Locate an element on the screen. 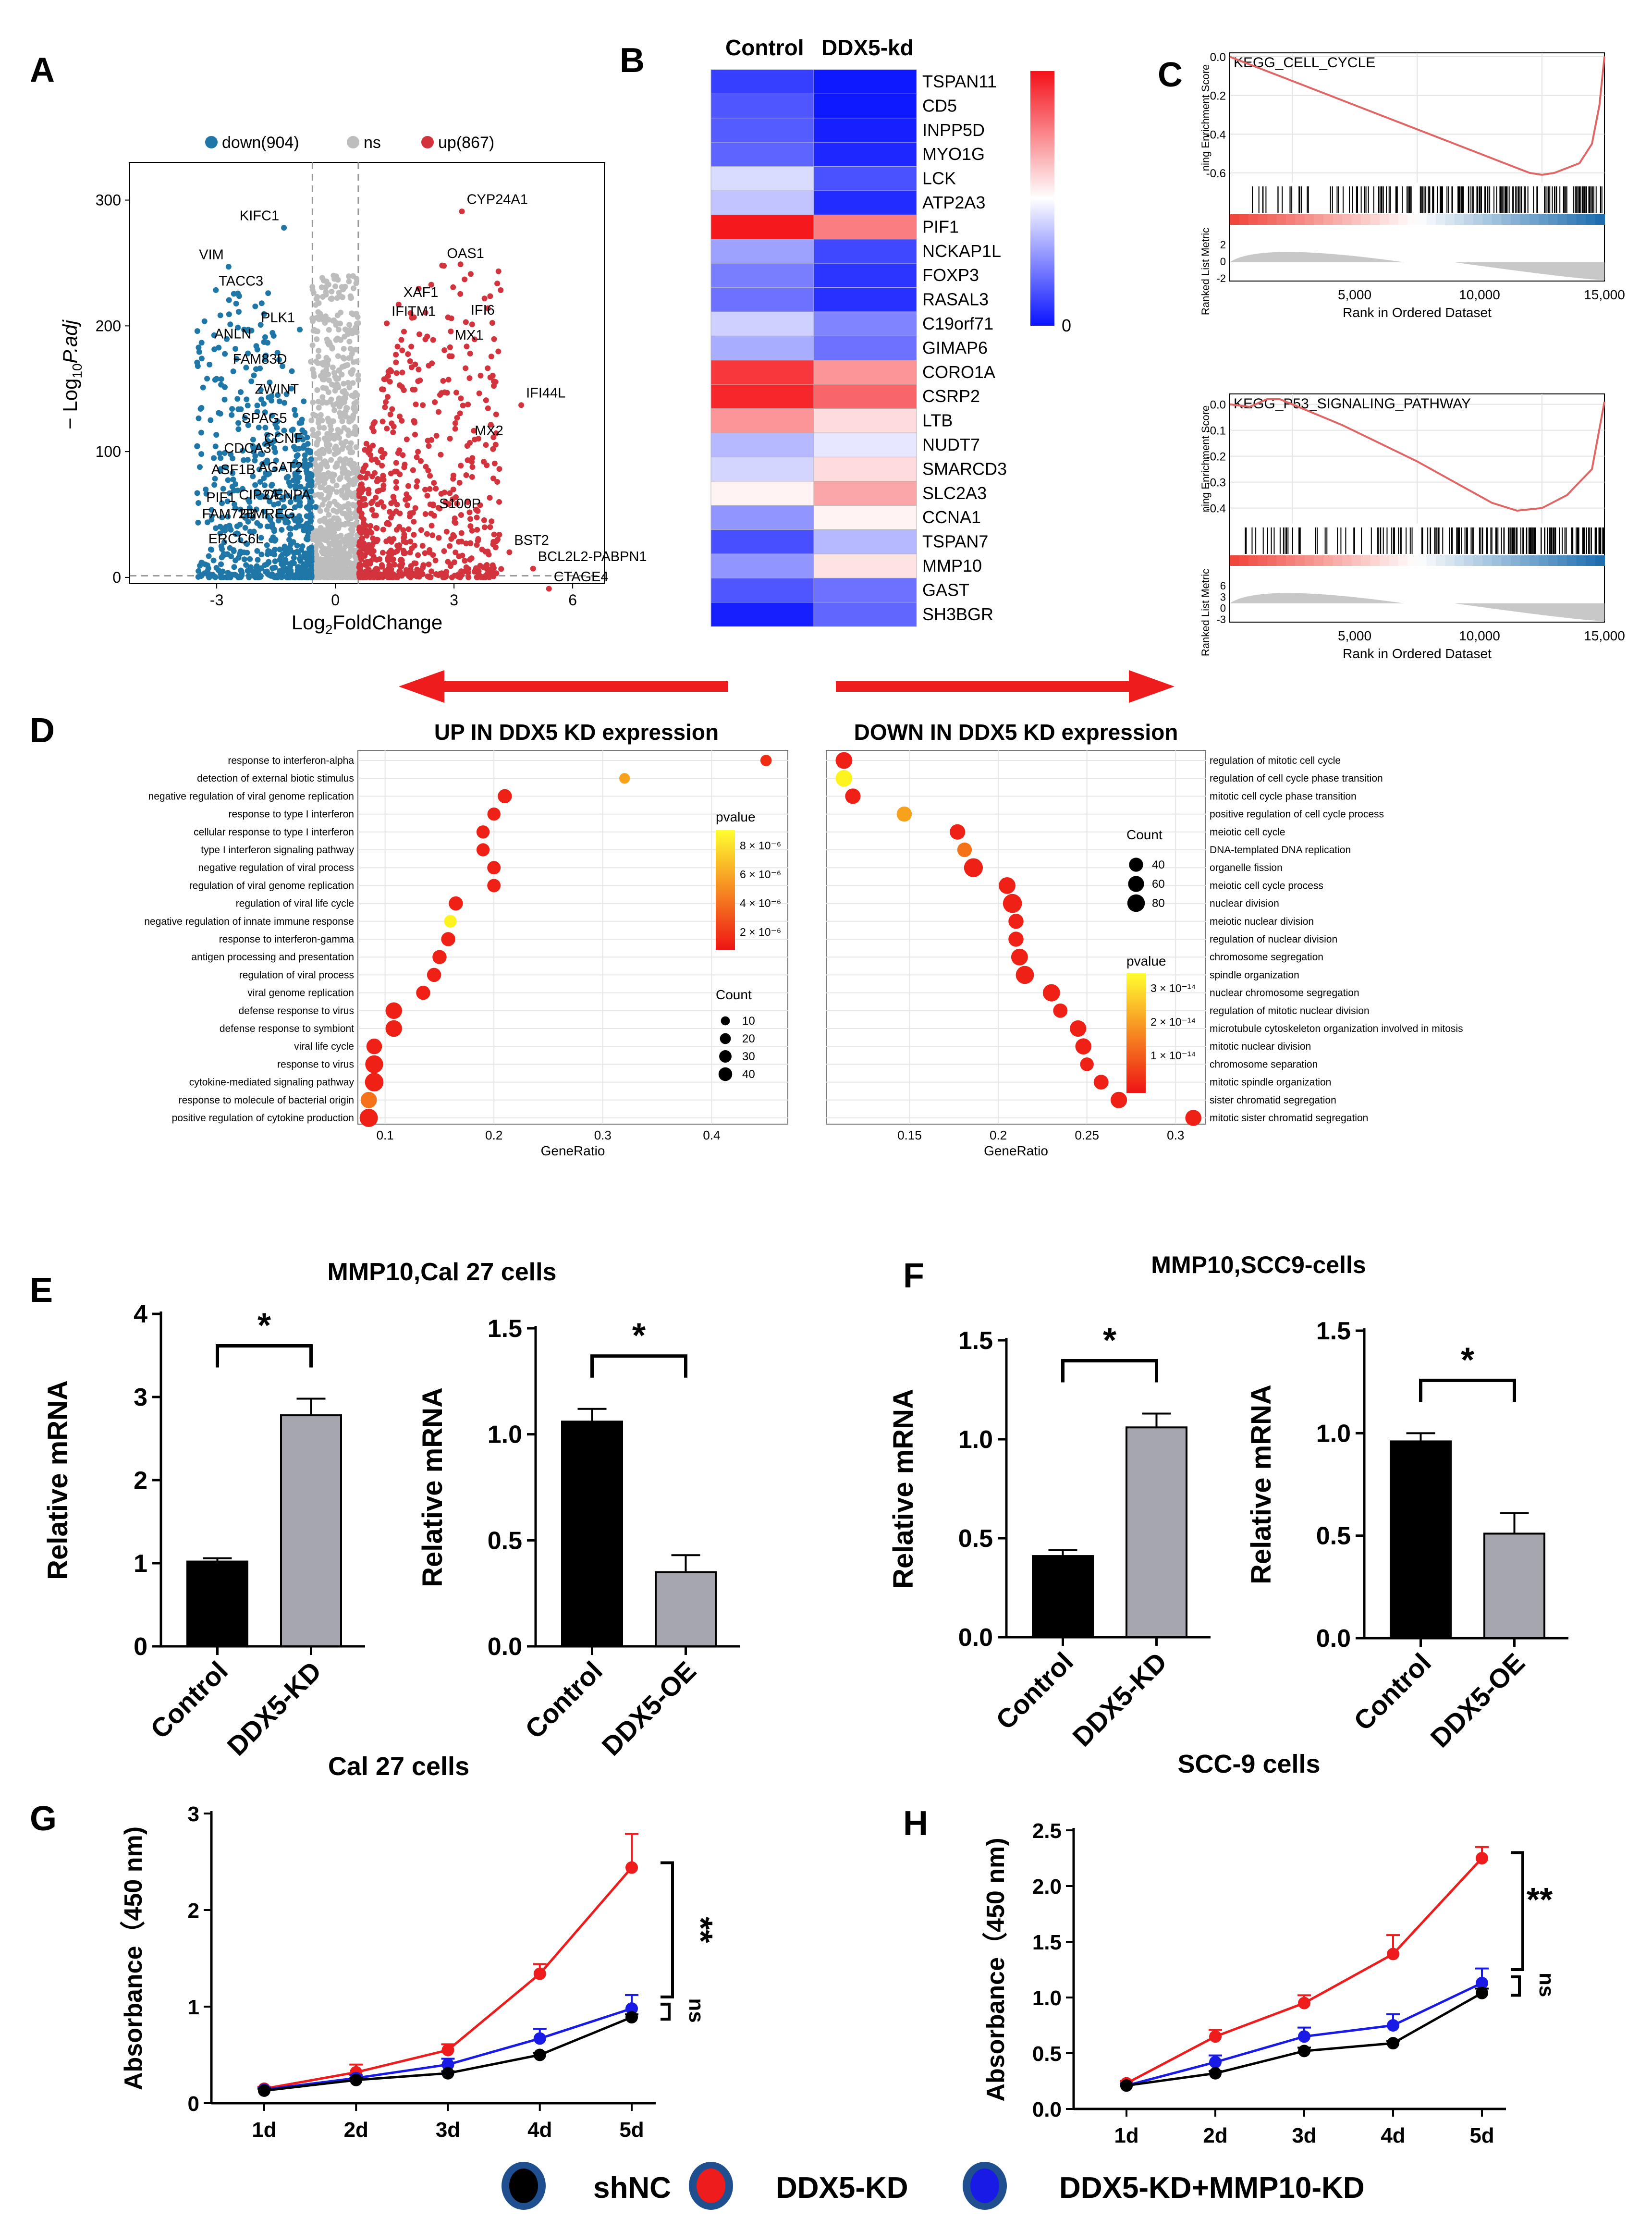 The width and height of the screenshot is (1652, 2218). go-term-label: regulation of viral life cycle is located at coordinates (295, 903).